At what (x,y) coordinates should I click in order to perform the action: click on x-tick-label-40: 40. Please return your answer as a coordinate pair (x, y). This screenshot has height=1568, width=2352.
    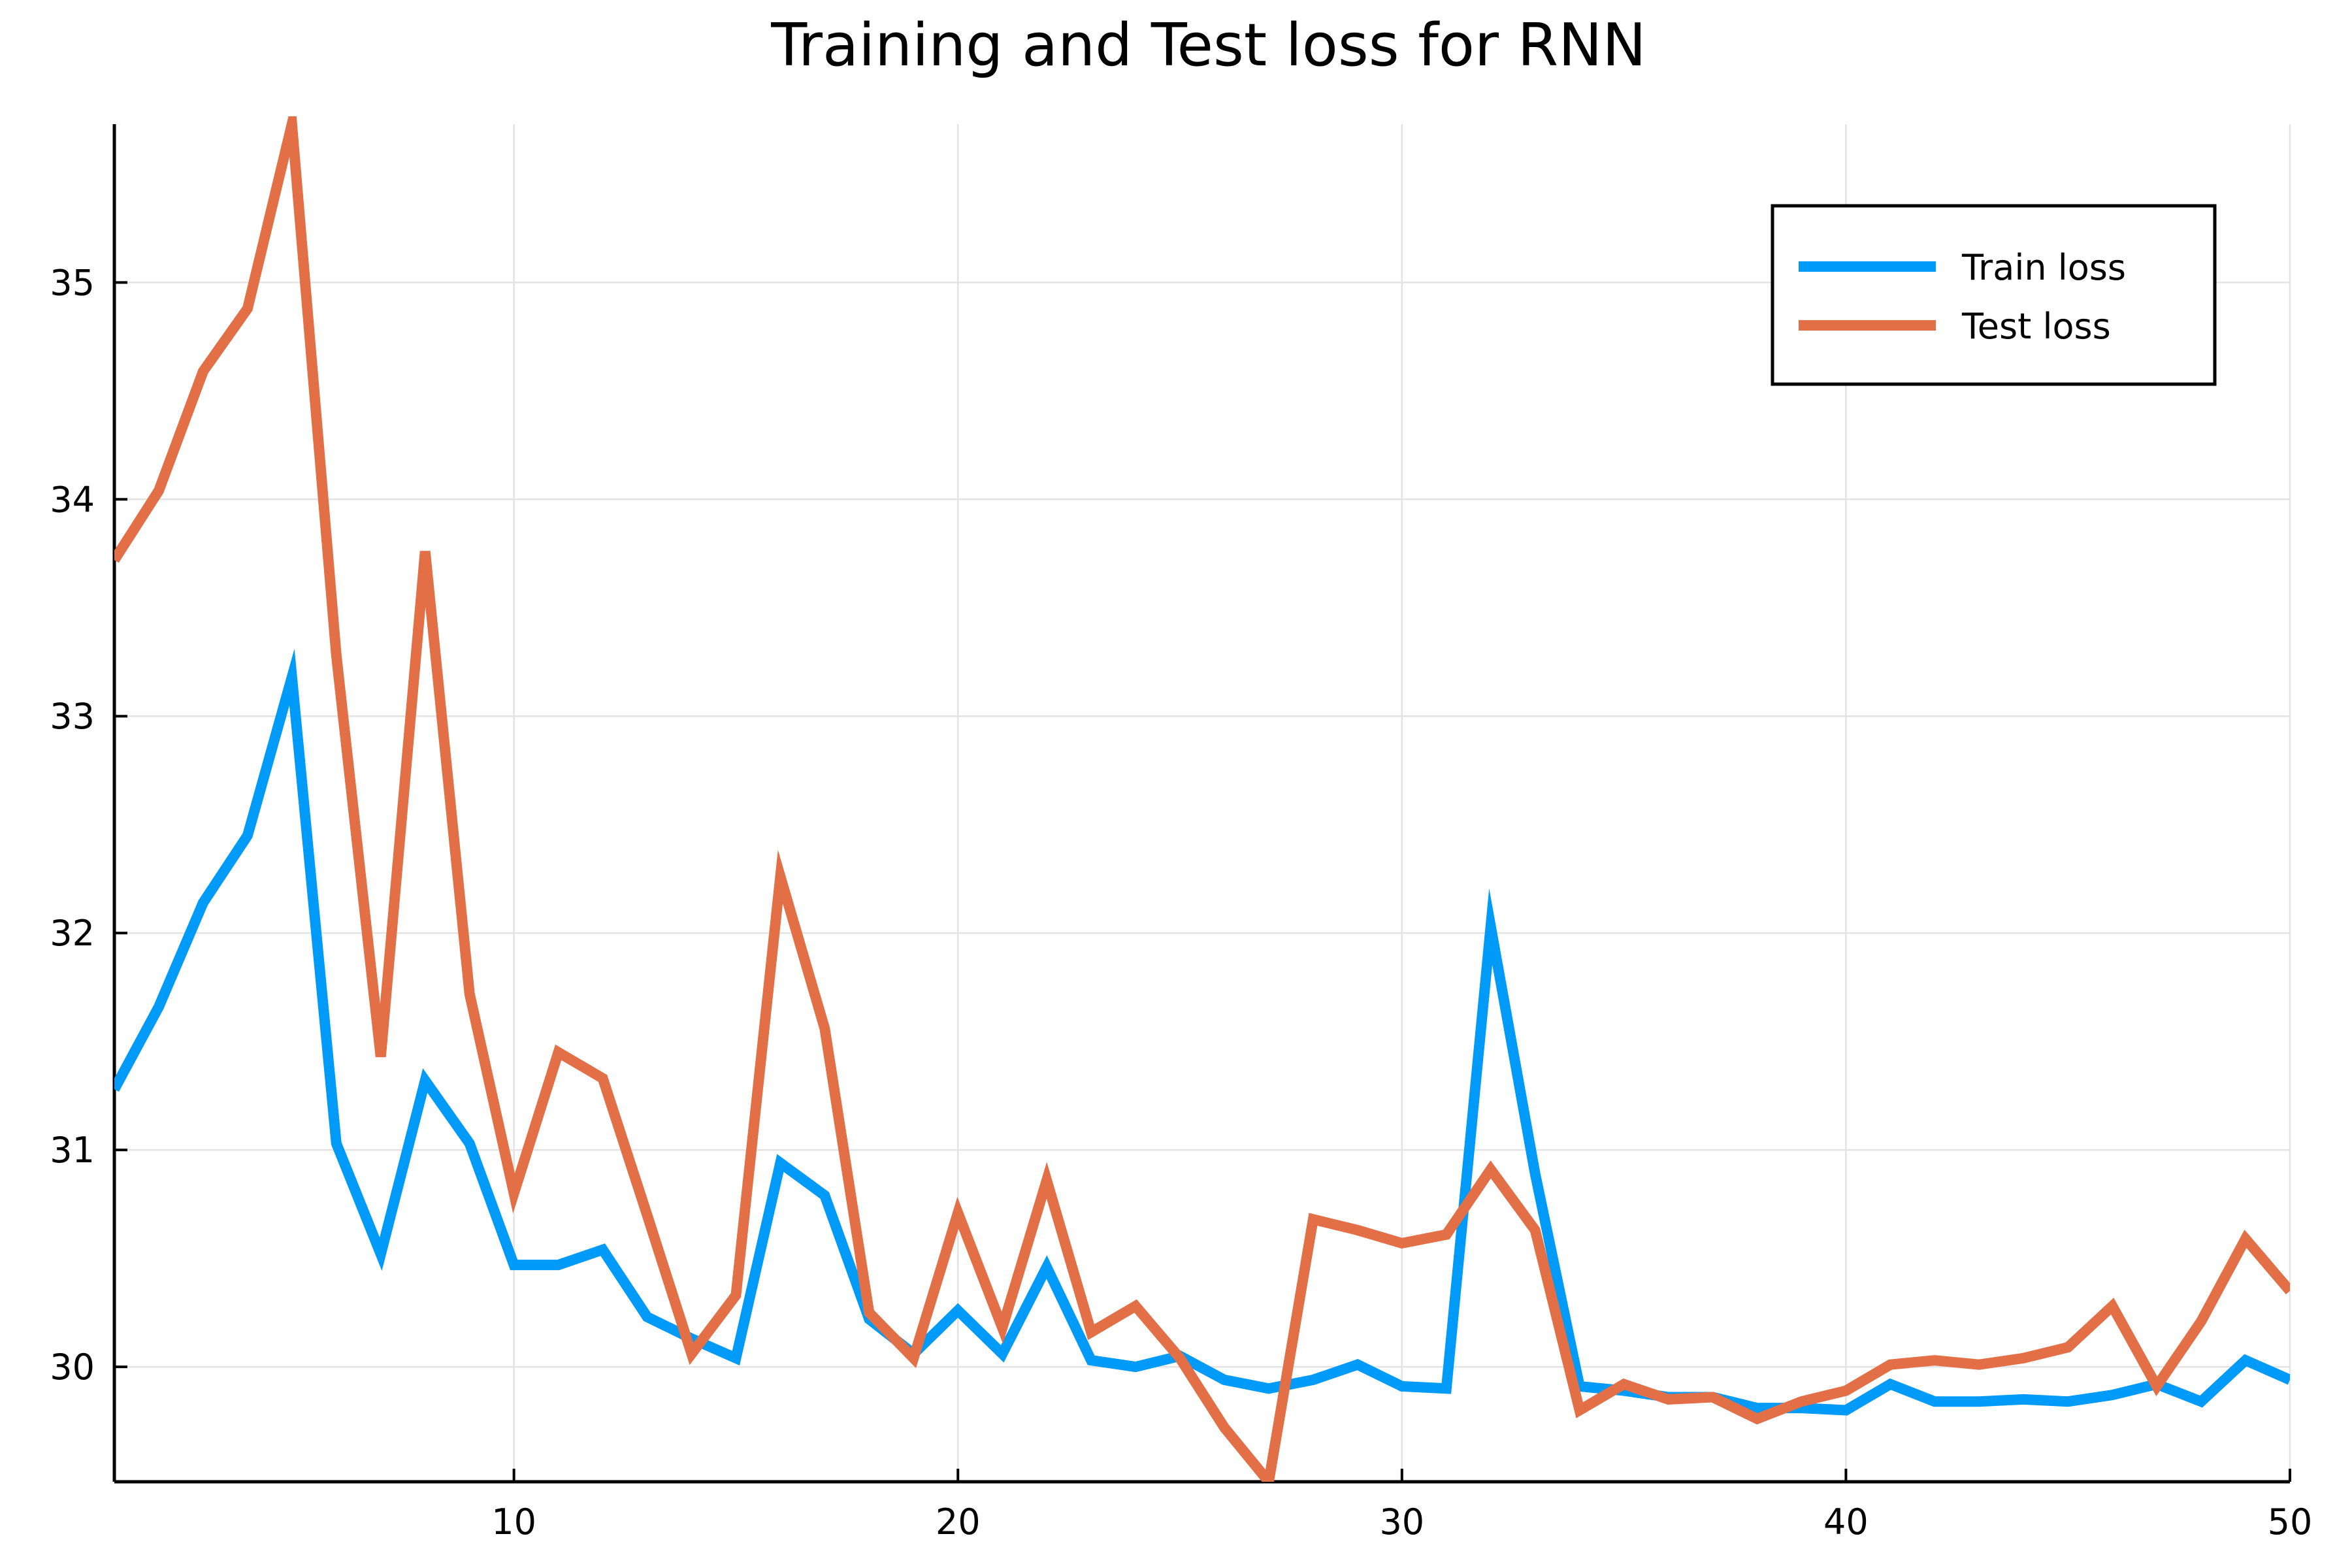
    Looking at the image, I should click on (1846, 1522).